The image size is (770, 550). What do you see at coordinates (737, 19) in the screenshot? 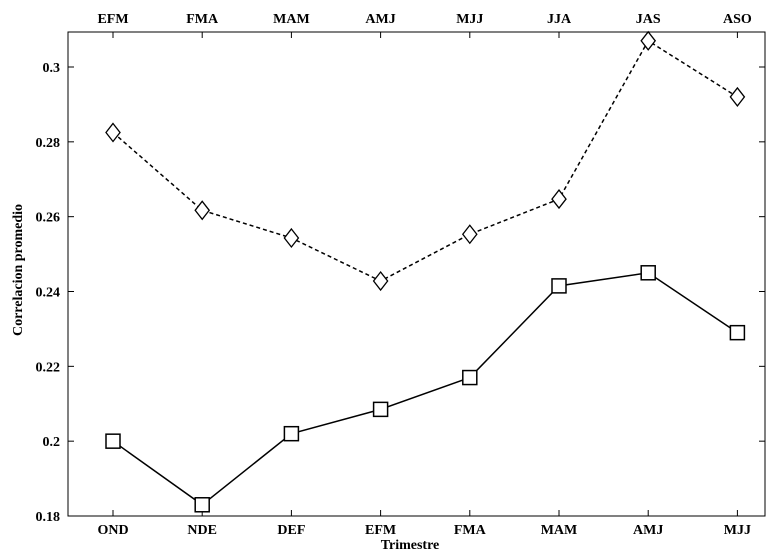
I see `top-x-tick-label: ASO` at bounding box center [737, 19].